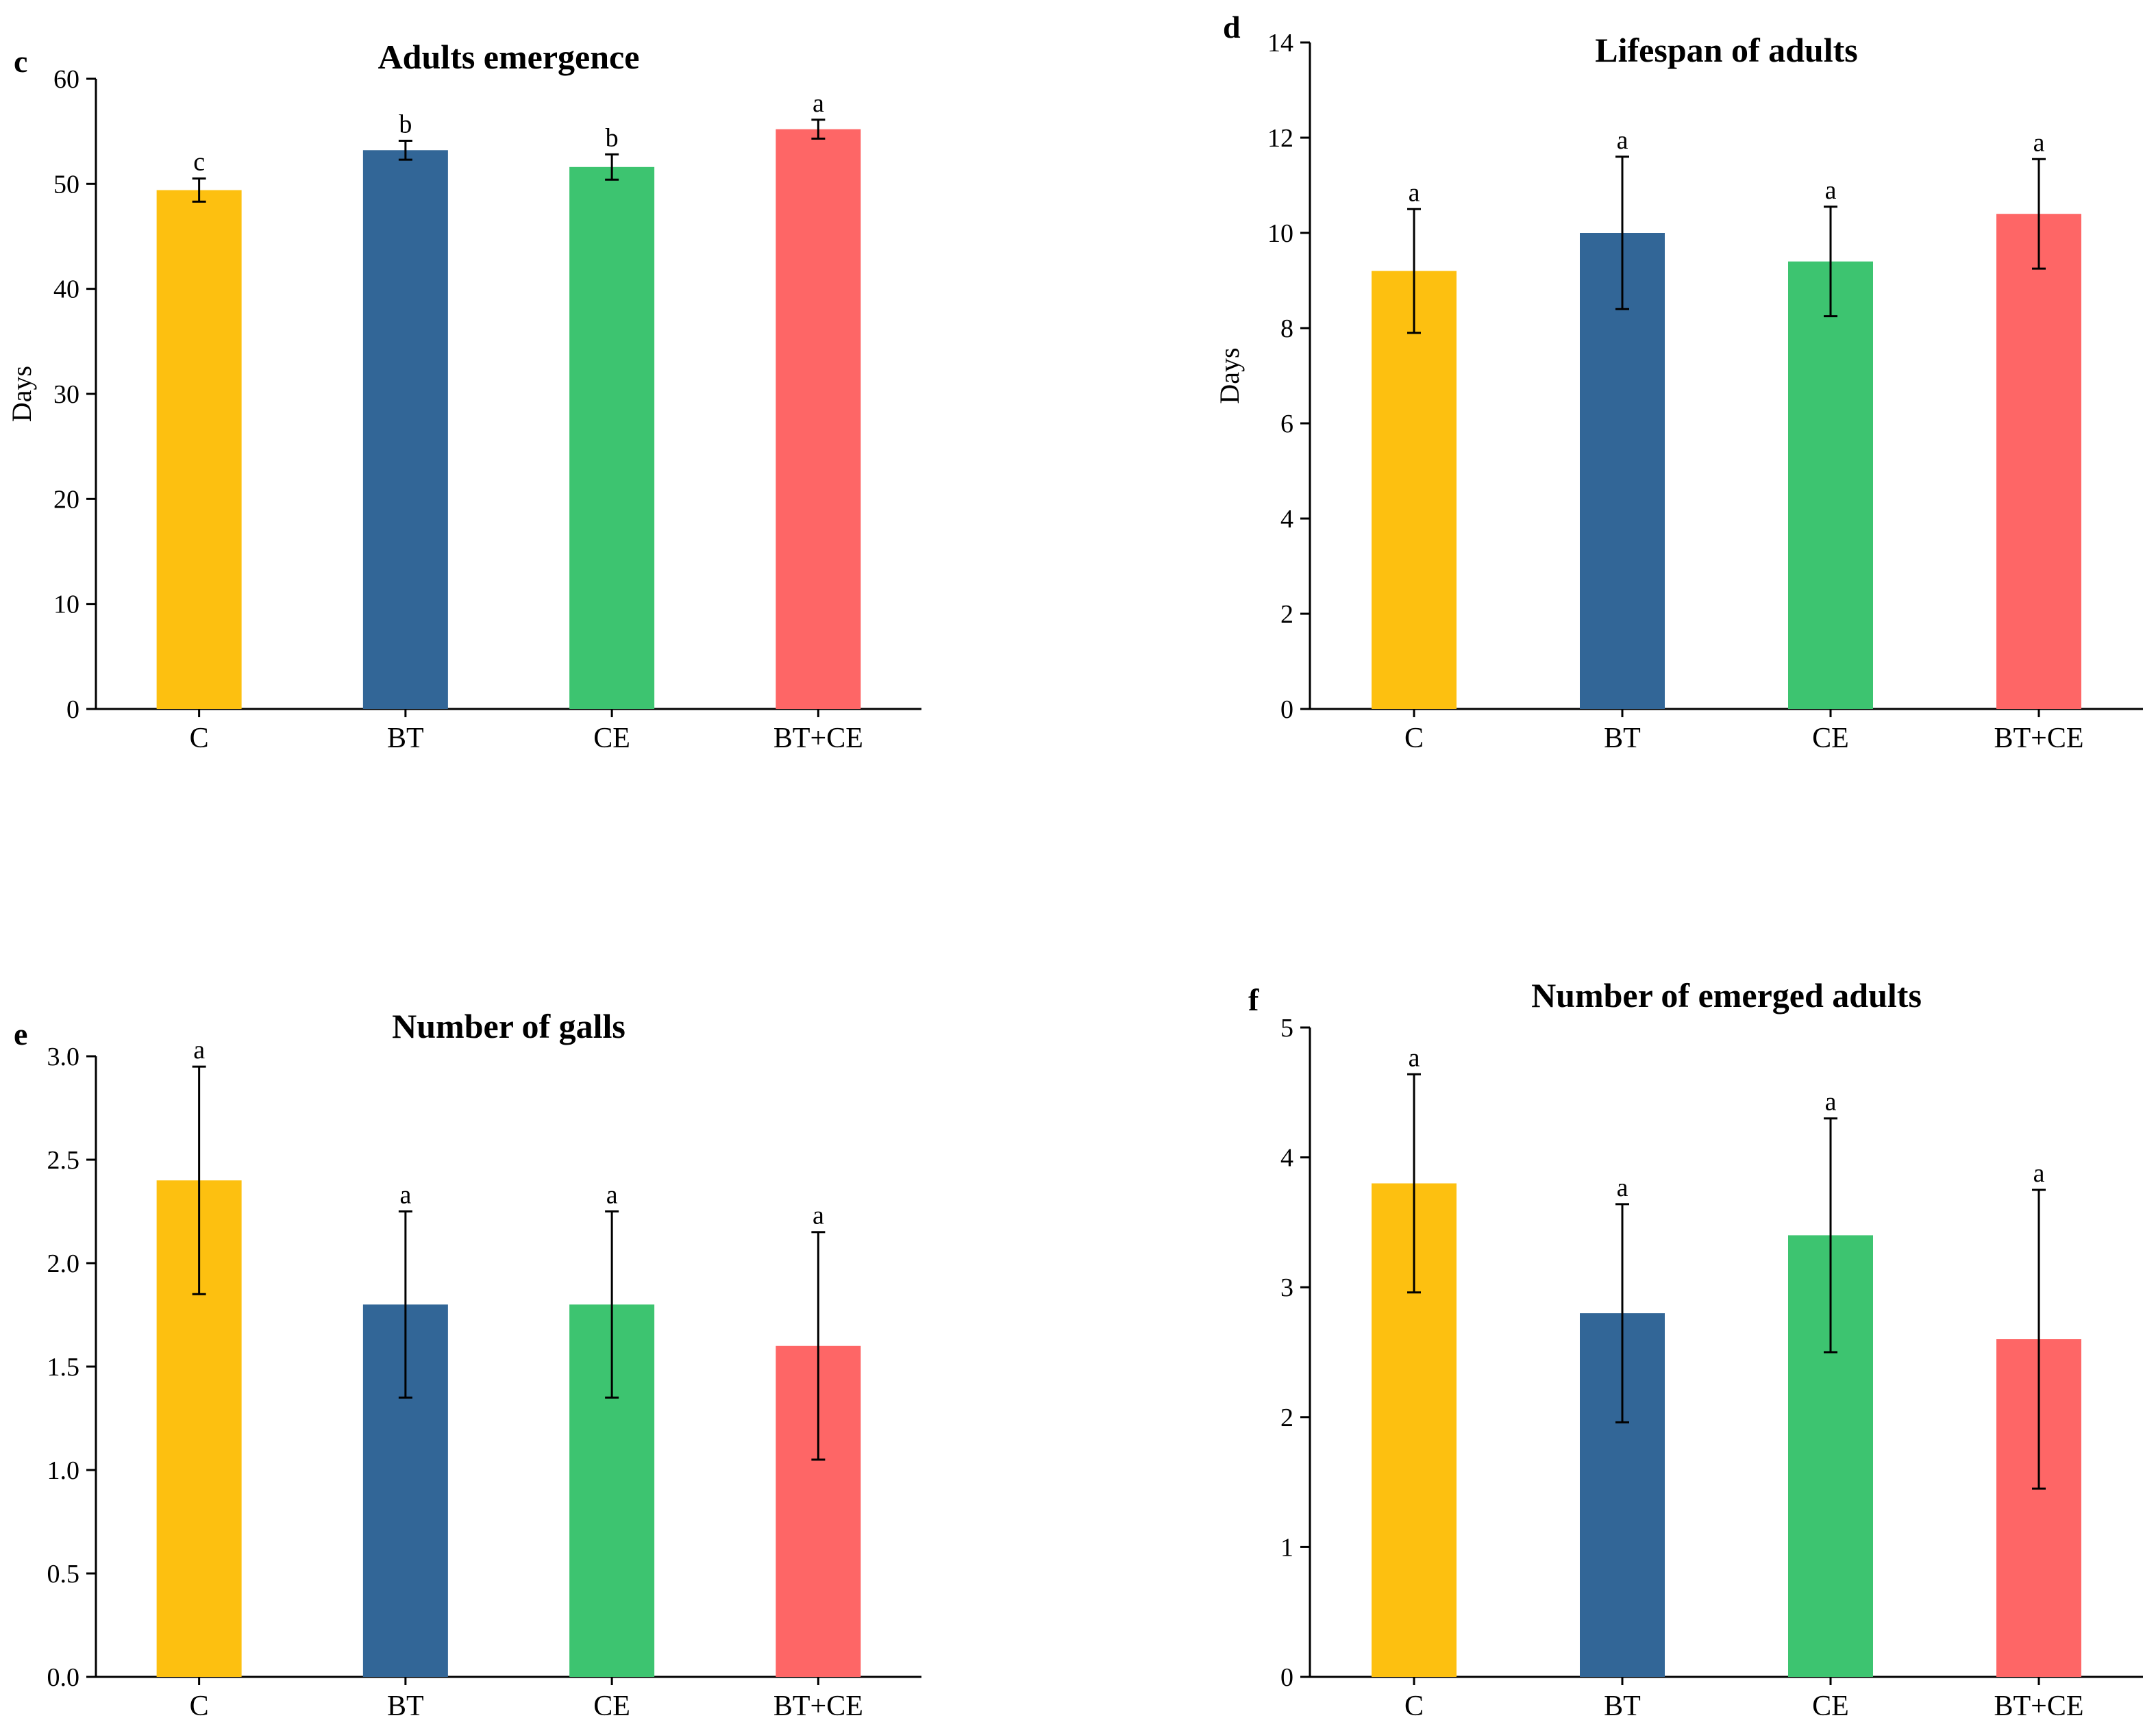 The height and width of the screenshot is (1731, 2156). What do you see at coordinates (1286, 1287) in the screenshot?
I see `y-tick-label: 3` at bounding box center [1286, 1287].